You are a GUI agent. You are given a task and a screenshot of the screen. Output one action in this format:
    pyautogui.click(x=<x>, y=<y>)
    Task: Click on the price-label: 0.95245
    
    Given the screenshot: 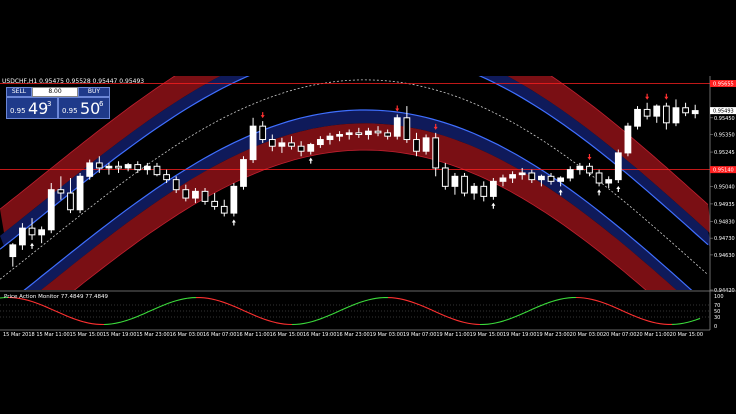 What is the action you would take?
    pyautogui.click(x=724, y=153)
    